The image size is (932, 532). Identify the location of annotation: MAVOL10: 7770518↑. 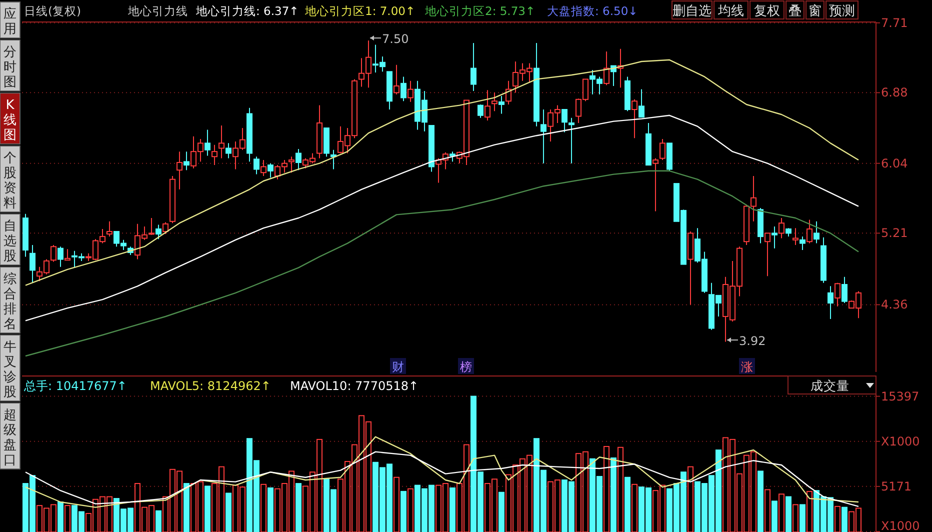
(354, 386).